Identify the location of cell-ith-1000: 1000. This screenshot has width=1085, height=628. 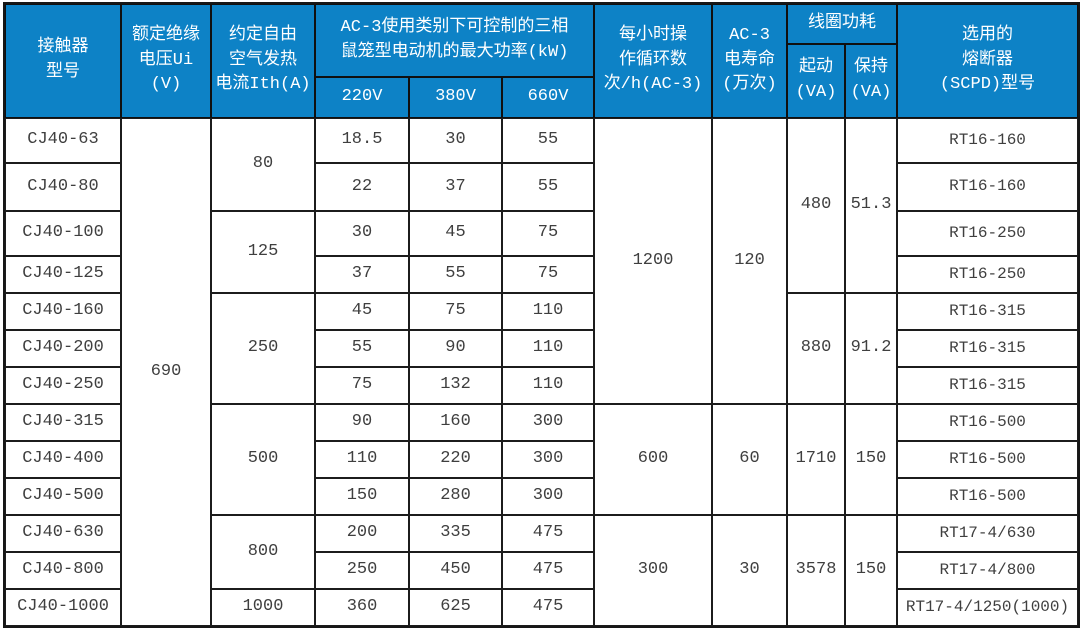
(263, 607).